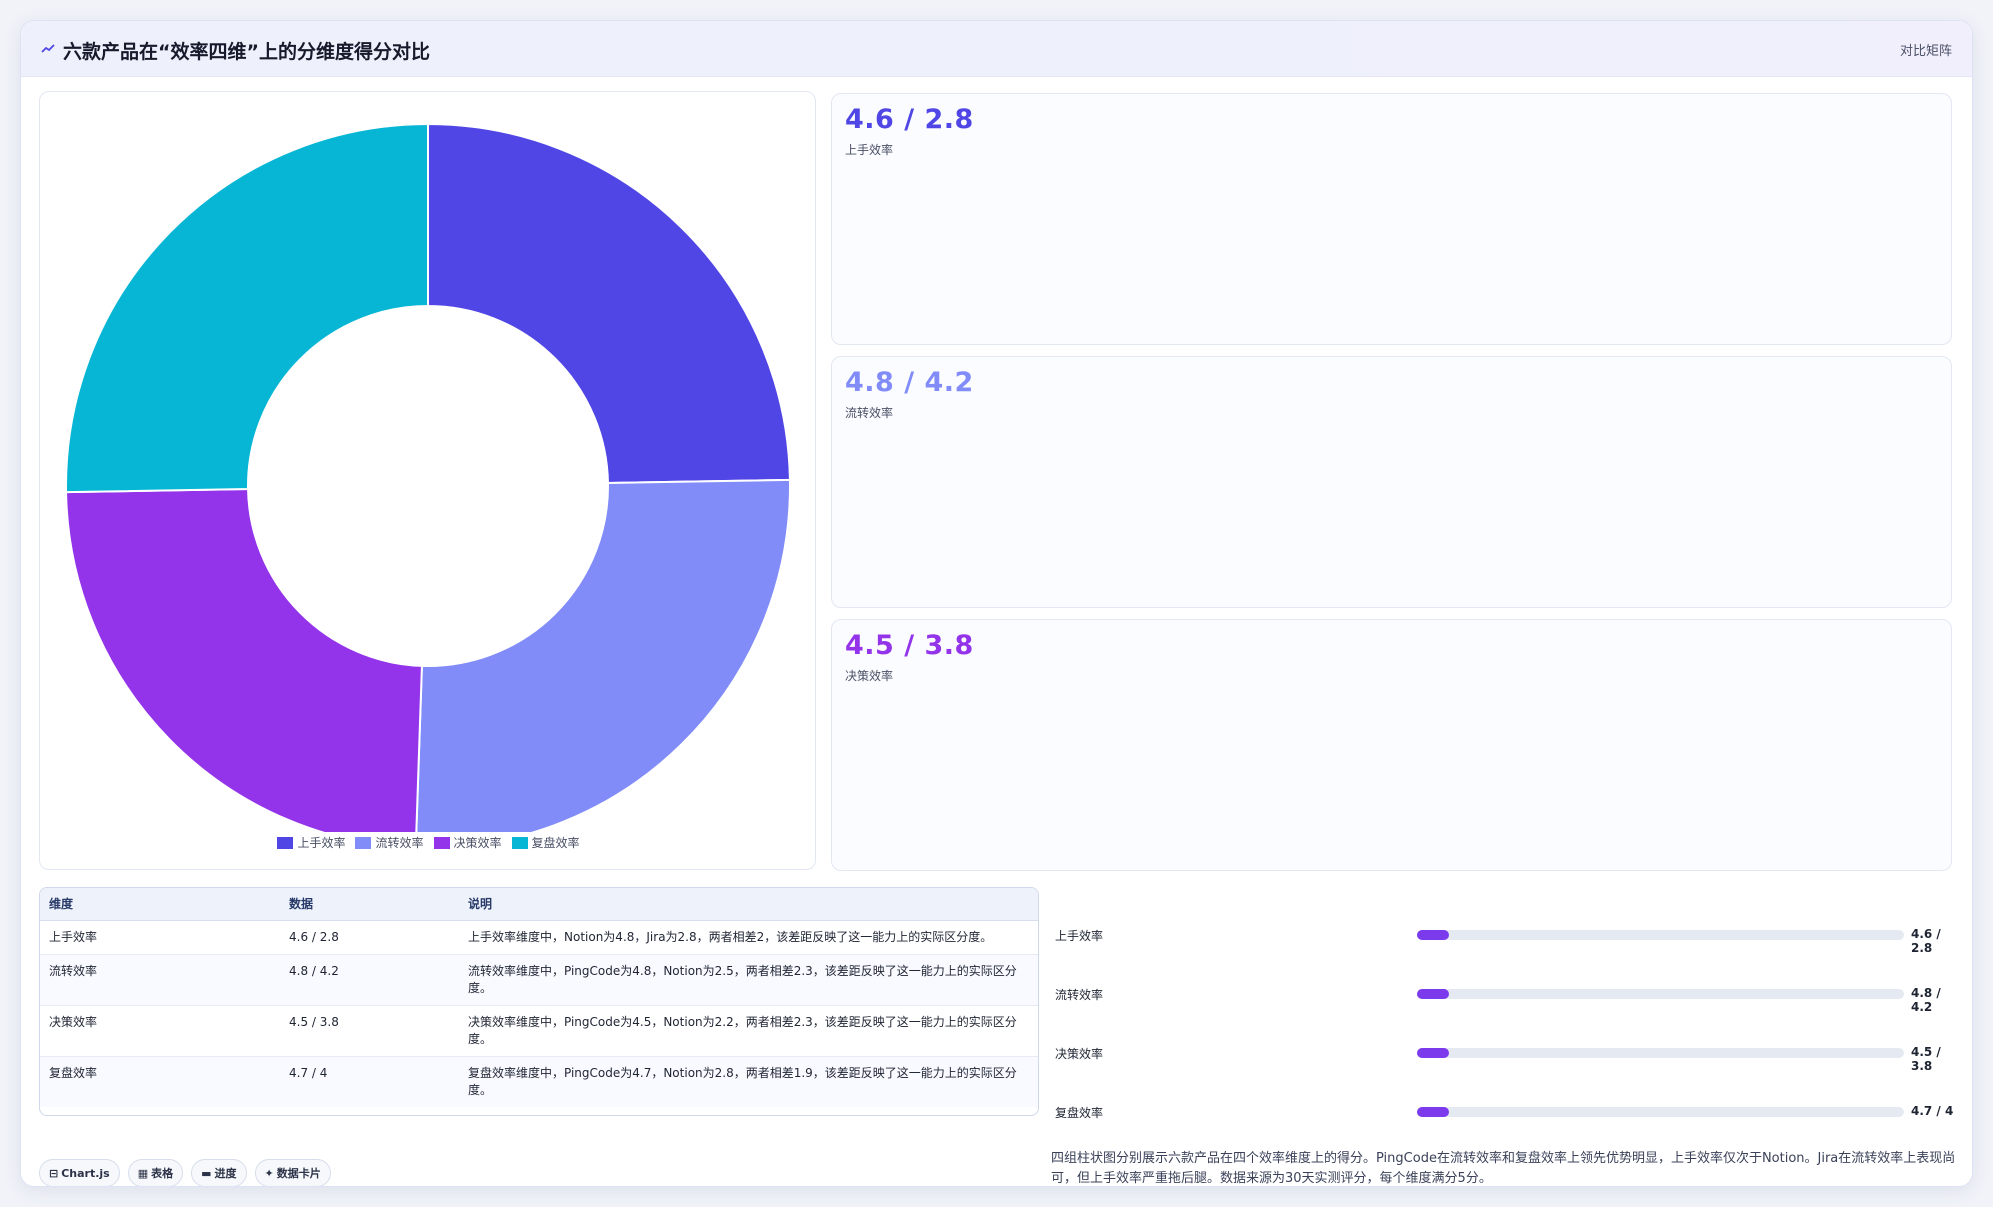  Describe the element at coordinates (1391, 482) in the screenshot. I see `stat-card: 4.8 / 4.2 流转效率` at that location.